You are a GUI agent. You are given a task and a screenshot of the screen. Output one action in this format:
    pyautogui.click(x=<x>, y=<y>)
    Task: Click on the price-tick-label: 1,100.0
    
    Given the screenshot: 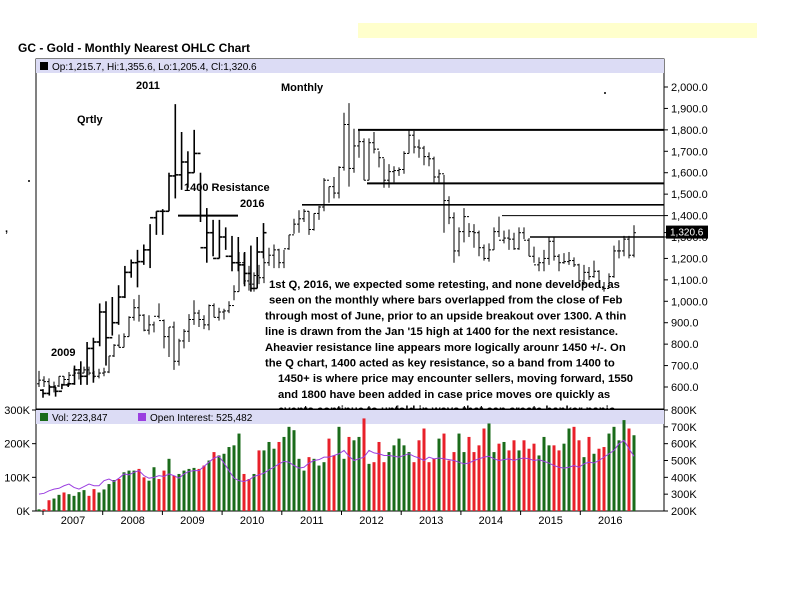 What is the action you would take?
    pyautogui.click(x=689, y=281)
    